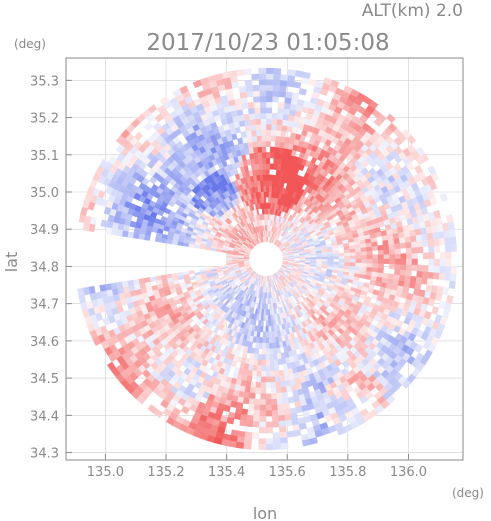 This screenshot has width=491, height=521. Describe the element at coordinates (44, 81) in the screenshot. I see `y-tick-label: 35.3` at that location.